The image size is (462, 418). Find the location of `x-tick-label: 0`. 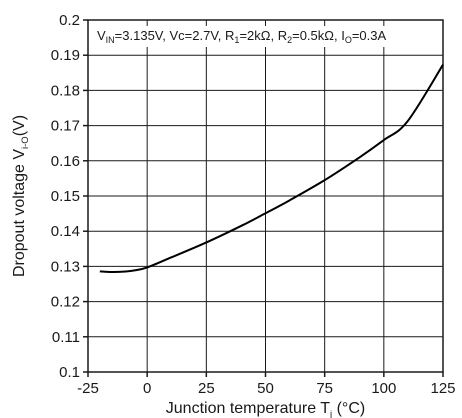

x-tick-label: 0 is located at coordinates (147, 388).